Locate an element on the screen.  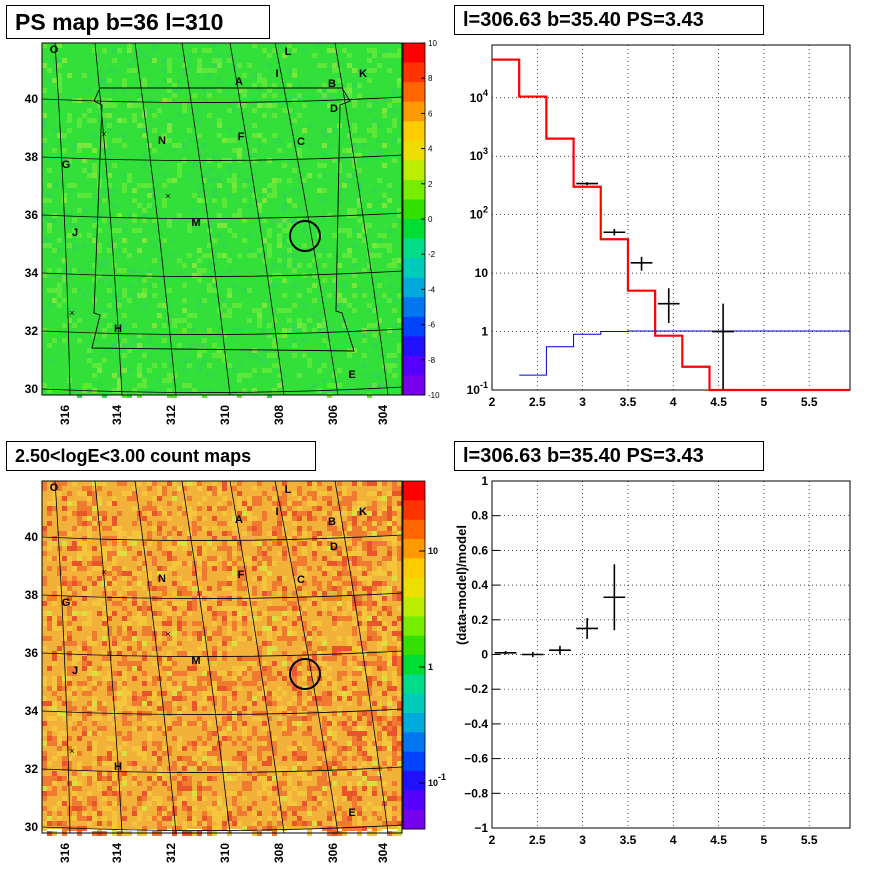
region-label-i: I is located at coordinates (276, 512).